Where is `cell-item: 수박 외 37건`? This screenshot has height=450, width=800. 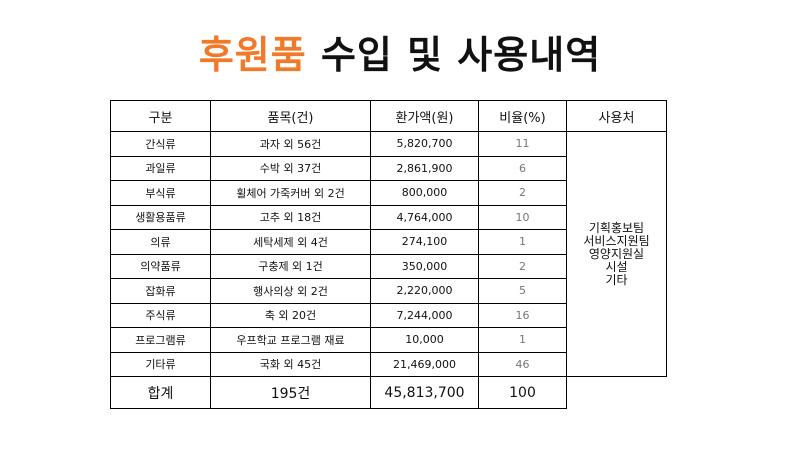
cell-item: 수박 외 37건 is located at coordinates (290, 168).